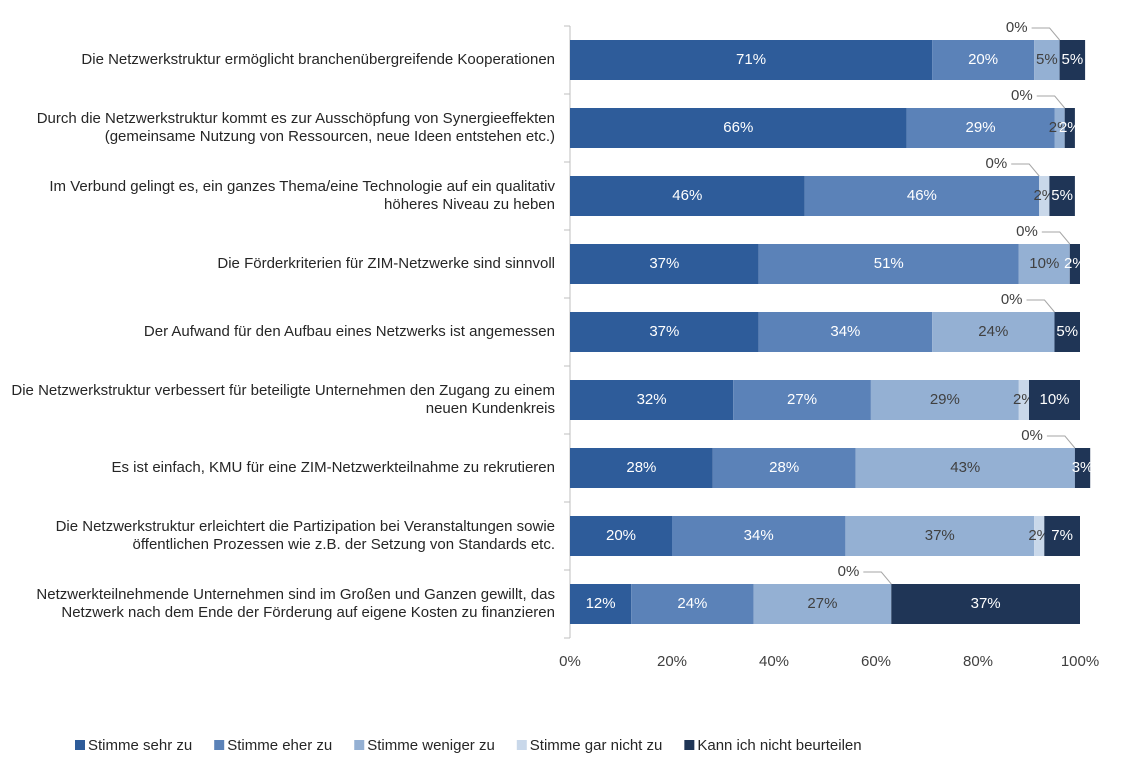 Image resolution: width=1125 pixels, height=758 pixels. Describe the element at coordinates (570, 661) in the screenshot. I see `x-tick-label: 0%` at that location.